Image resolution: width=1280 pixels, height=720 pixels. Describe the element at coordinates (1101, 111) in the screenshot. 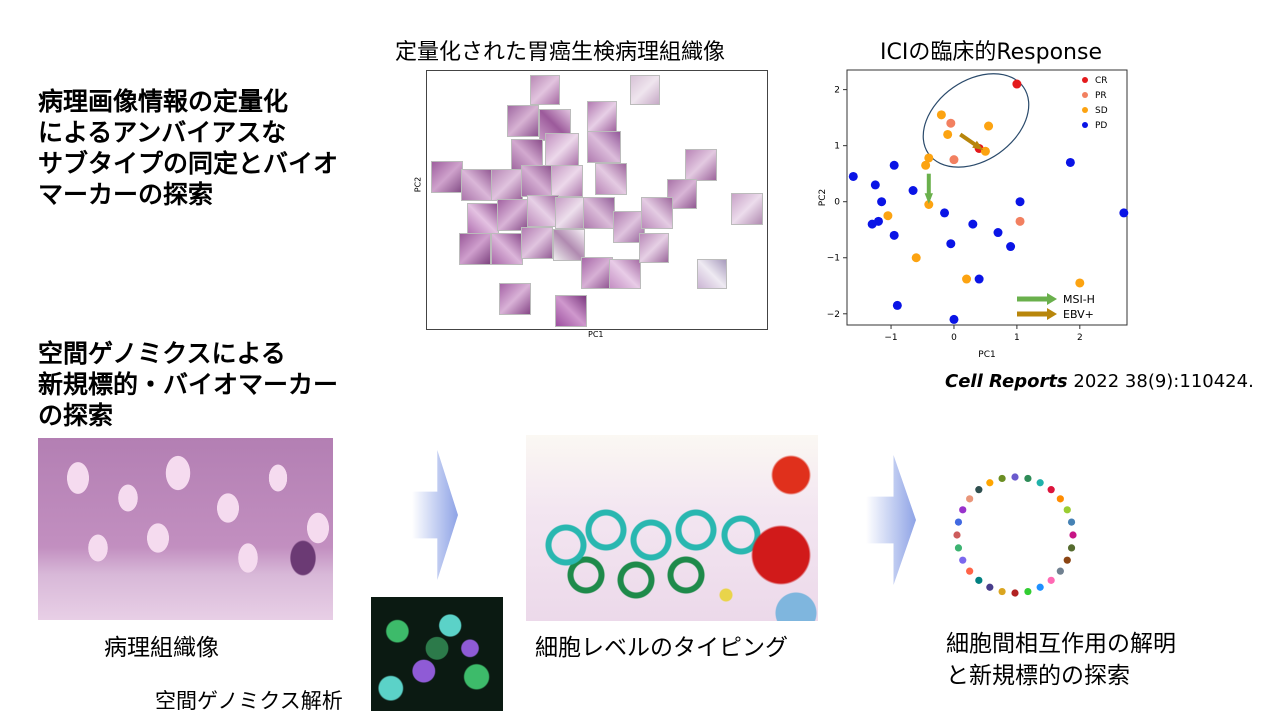

I see `legend-label-sd: SD` at that location.